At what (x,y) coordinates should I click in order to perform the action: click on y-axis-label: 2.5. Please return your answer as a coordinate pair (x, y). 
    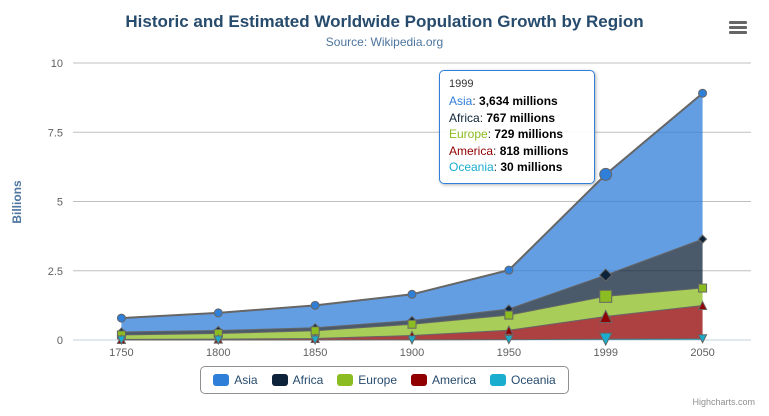
    Looking at the image, I should click on (55, 272).